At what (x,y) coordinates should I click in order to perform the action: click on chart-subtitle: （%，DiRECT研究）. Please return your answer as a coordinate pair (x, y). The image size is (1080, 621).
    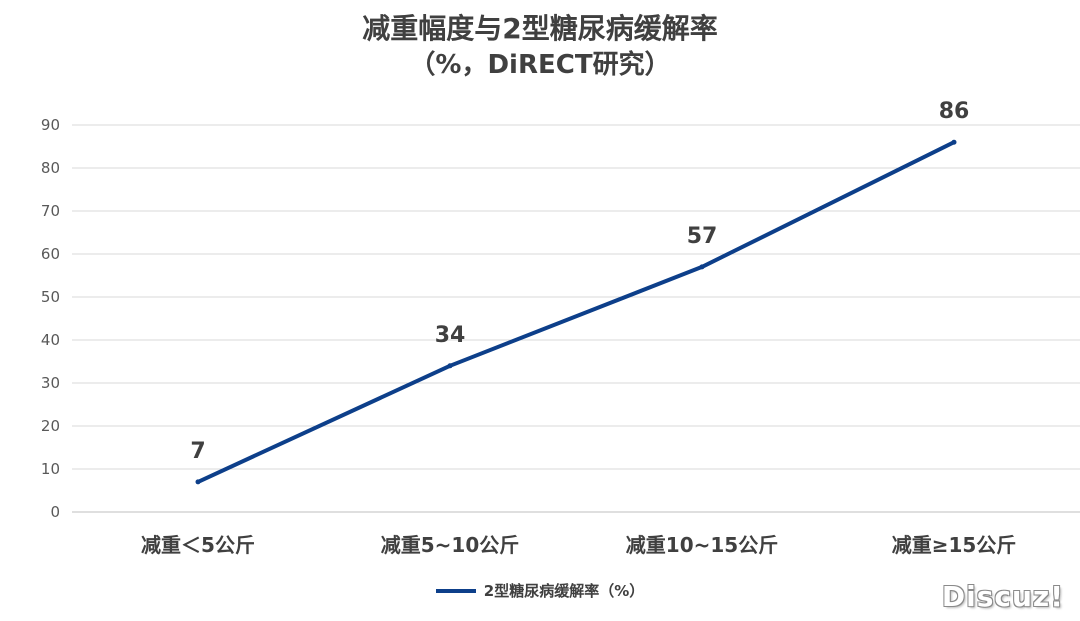
    Looking at the image, I should click on (540, 65).